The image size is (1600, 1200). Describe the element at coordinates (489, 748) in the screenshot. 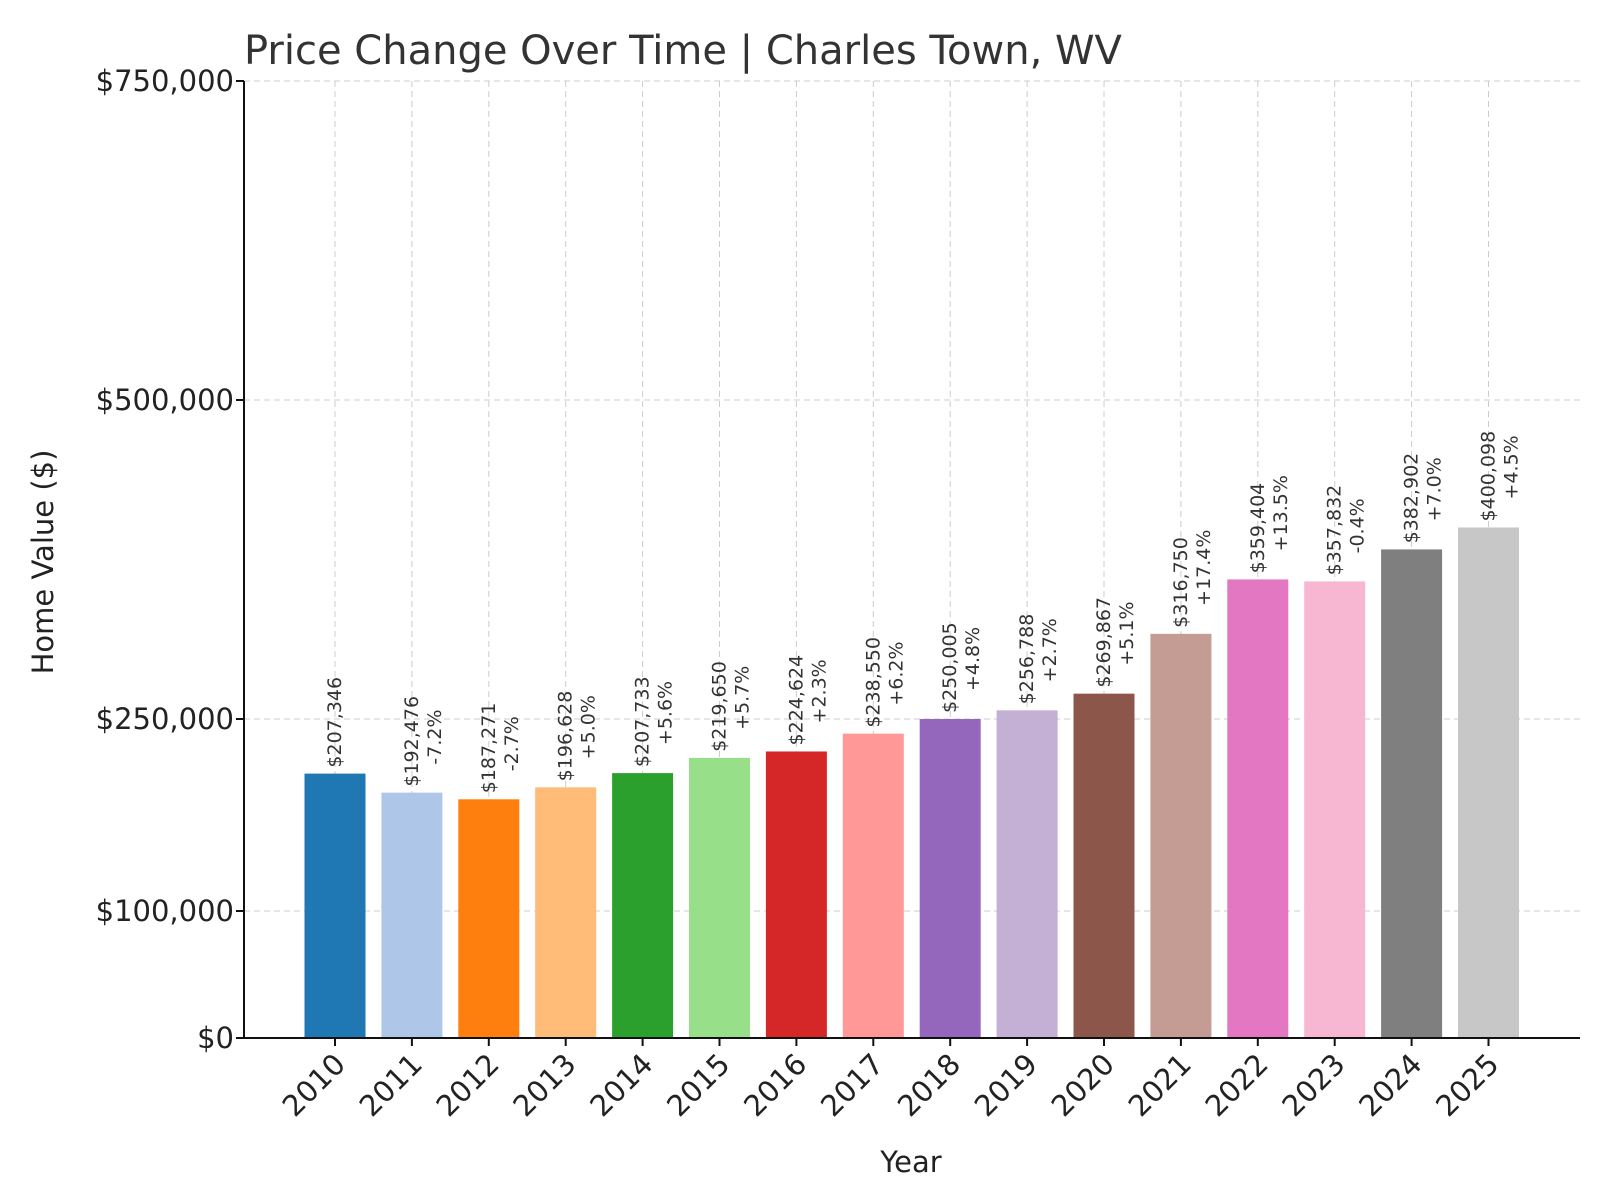

I see `value-label-2012: $187,271` at that location.